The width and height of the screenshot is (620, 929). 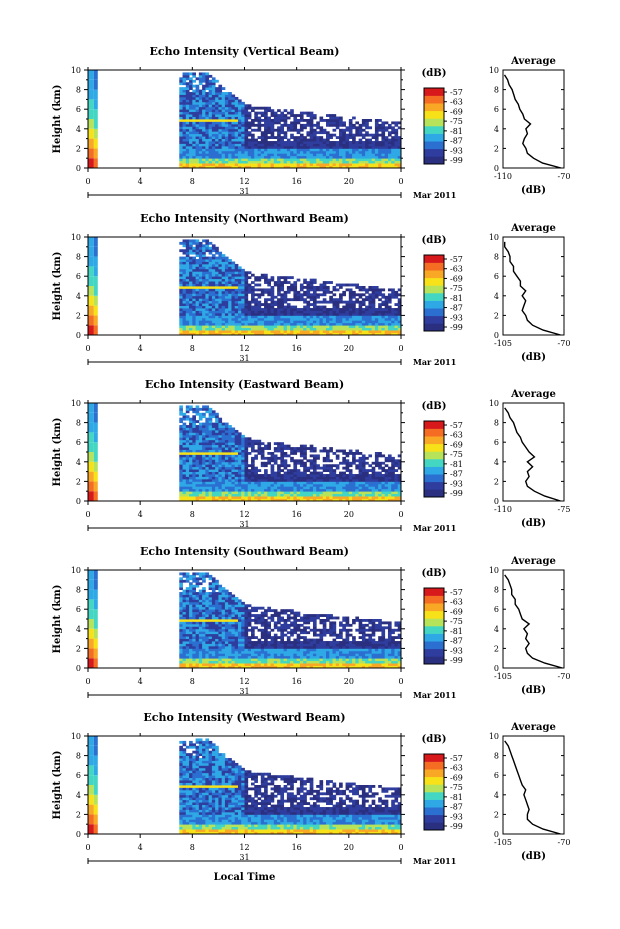 I want to click on colorbar-segment, so click(x=434, y=319).